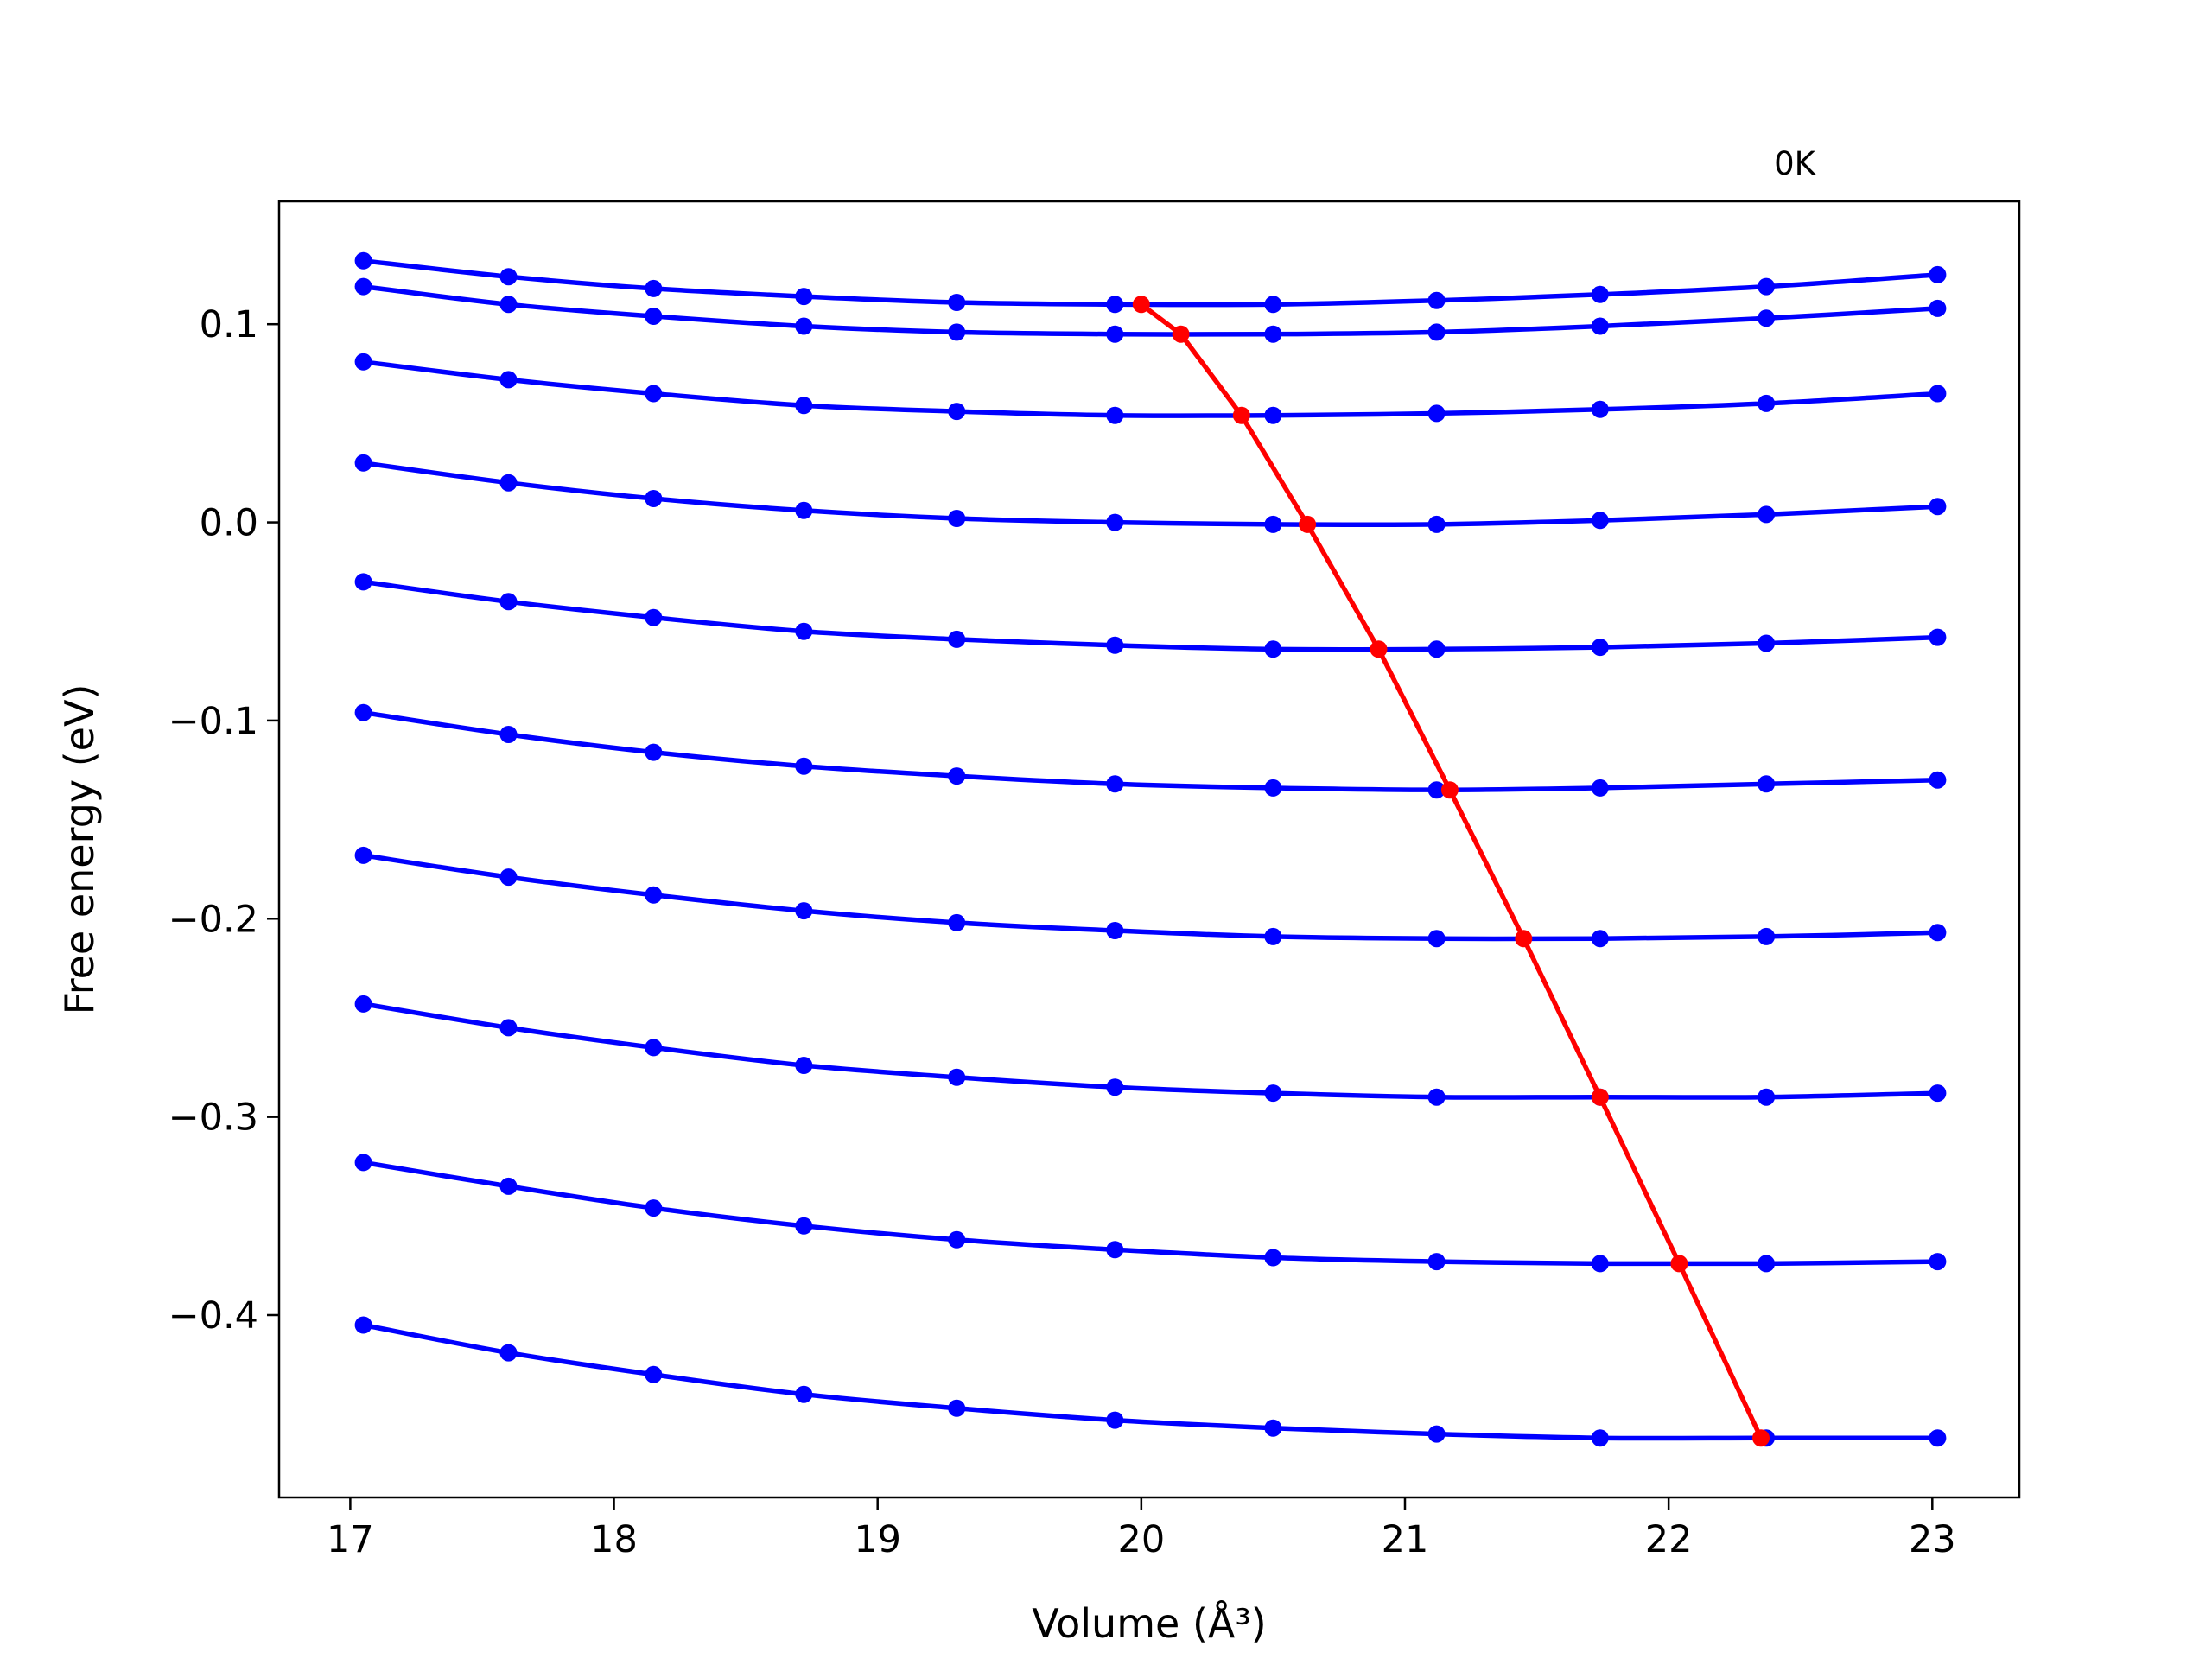 This screenshot has height=1659, width=2212. I want to click on x-tick-label: 23, so click(1932, 1539).